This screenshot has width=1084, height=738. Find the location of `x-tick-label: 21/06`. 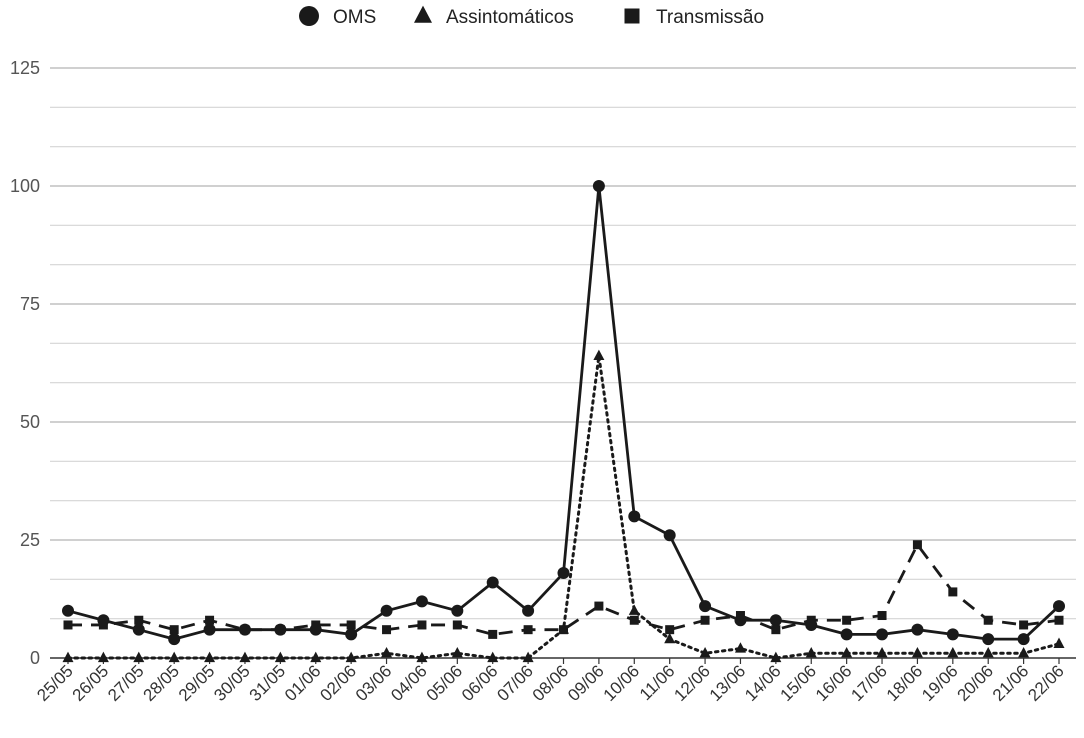

x-tick-label: 21/06 is located at coordinates (1011, 683).